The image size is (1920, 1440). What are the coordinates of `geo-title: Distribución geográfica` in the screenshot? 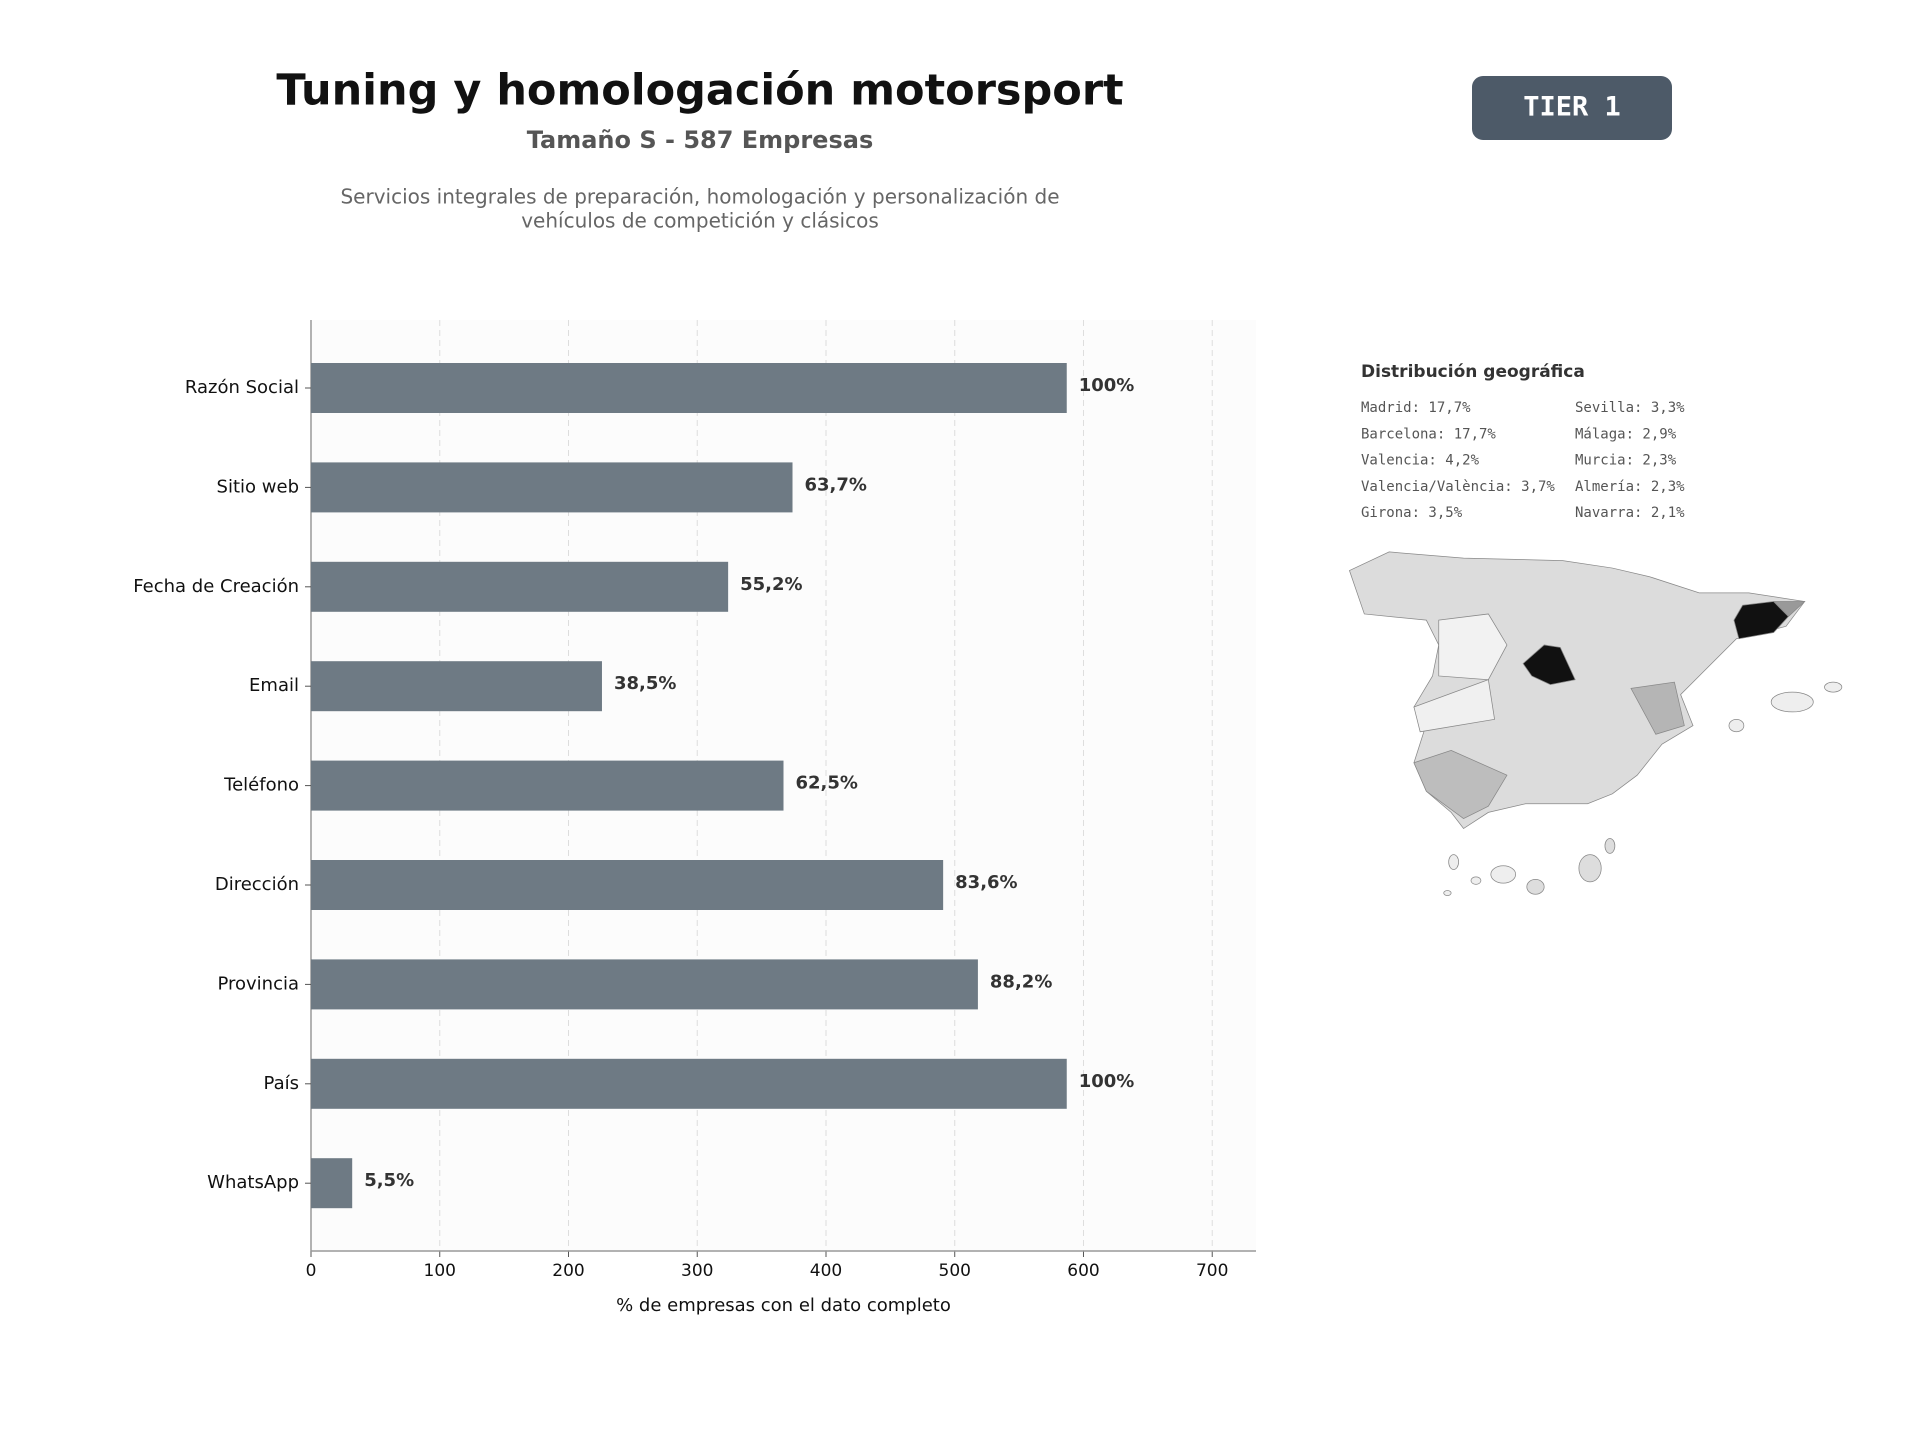 It's located at (1473, 372).